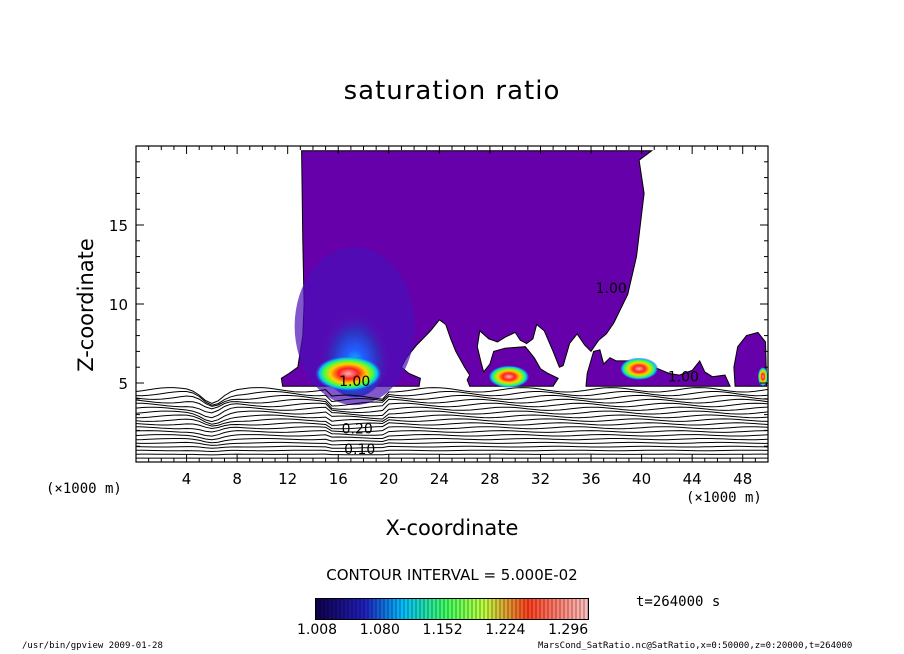  I want to click on x-tick-label: 48, so click(742, 479).